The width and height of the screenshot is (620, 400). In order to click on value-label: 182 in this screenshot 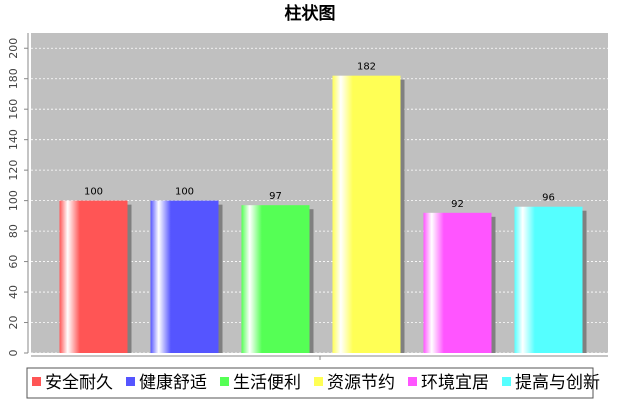, I will do `click(366, 67)`.